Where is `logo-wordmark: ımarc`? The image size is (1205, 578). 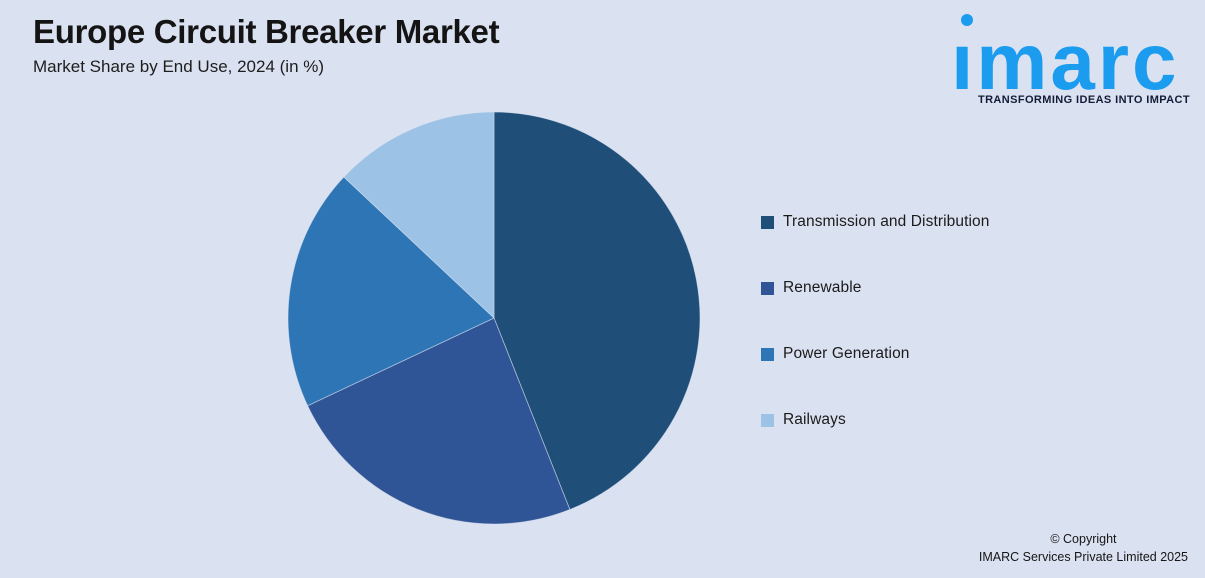 logo-wordmark: ımarc is located at coordinates (1065, 61).